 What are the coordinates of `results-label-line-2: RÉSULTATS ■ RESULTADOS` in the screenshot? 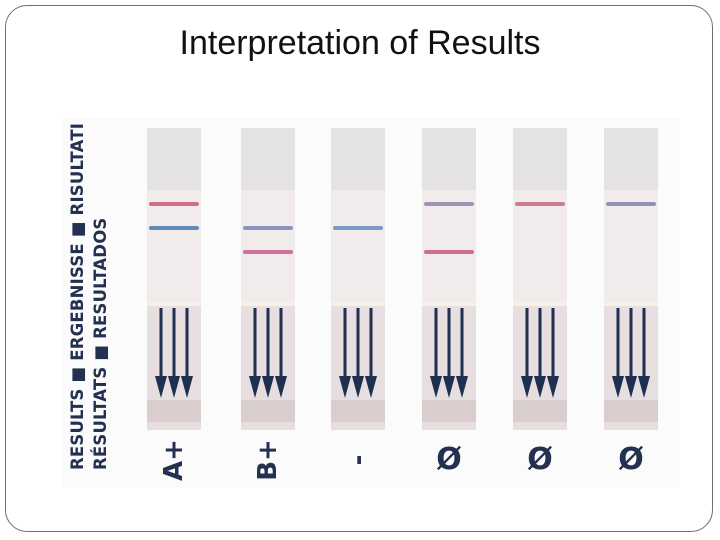 It's located at (100, 343).